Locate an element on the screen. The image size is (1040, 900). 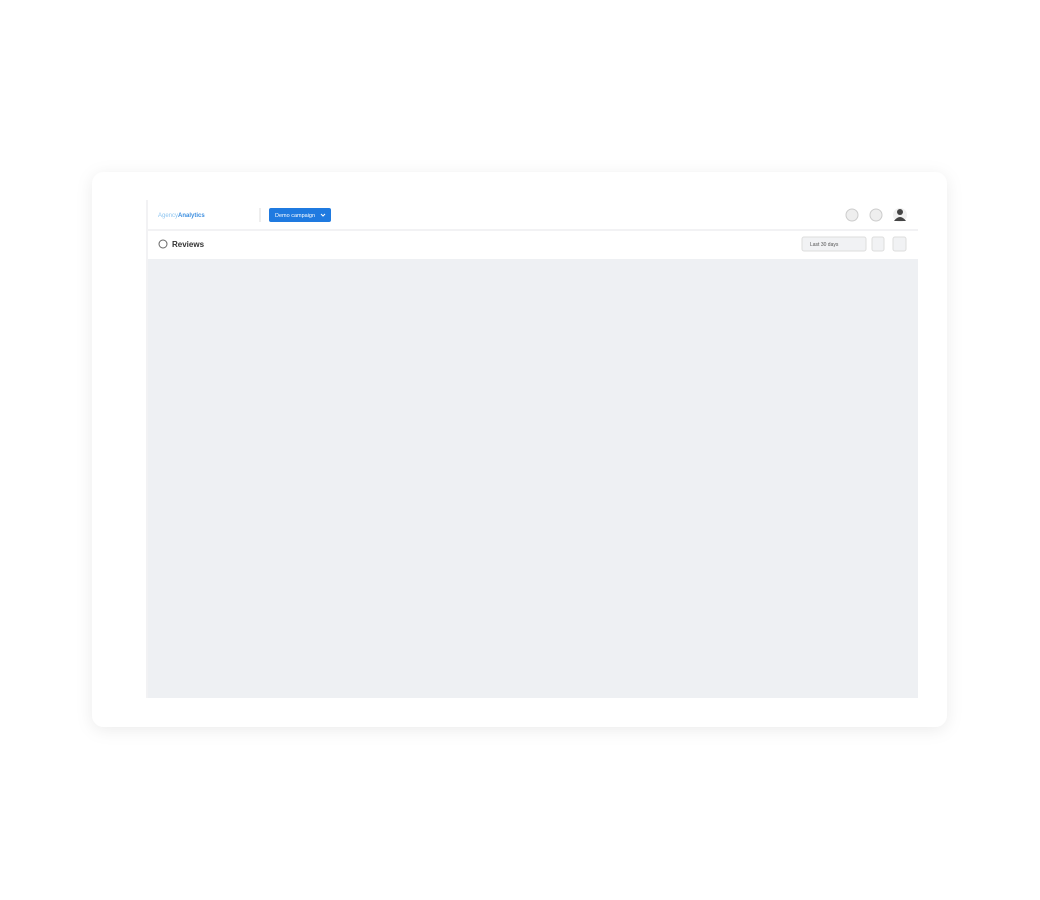
help-icon is located at coordinates (852, 215).